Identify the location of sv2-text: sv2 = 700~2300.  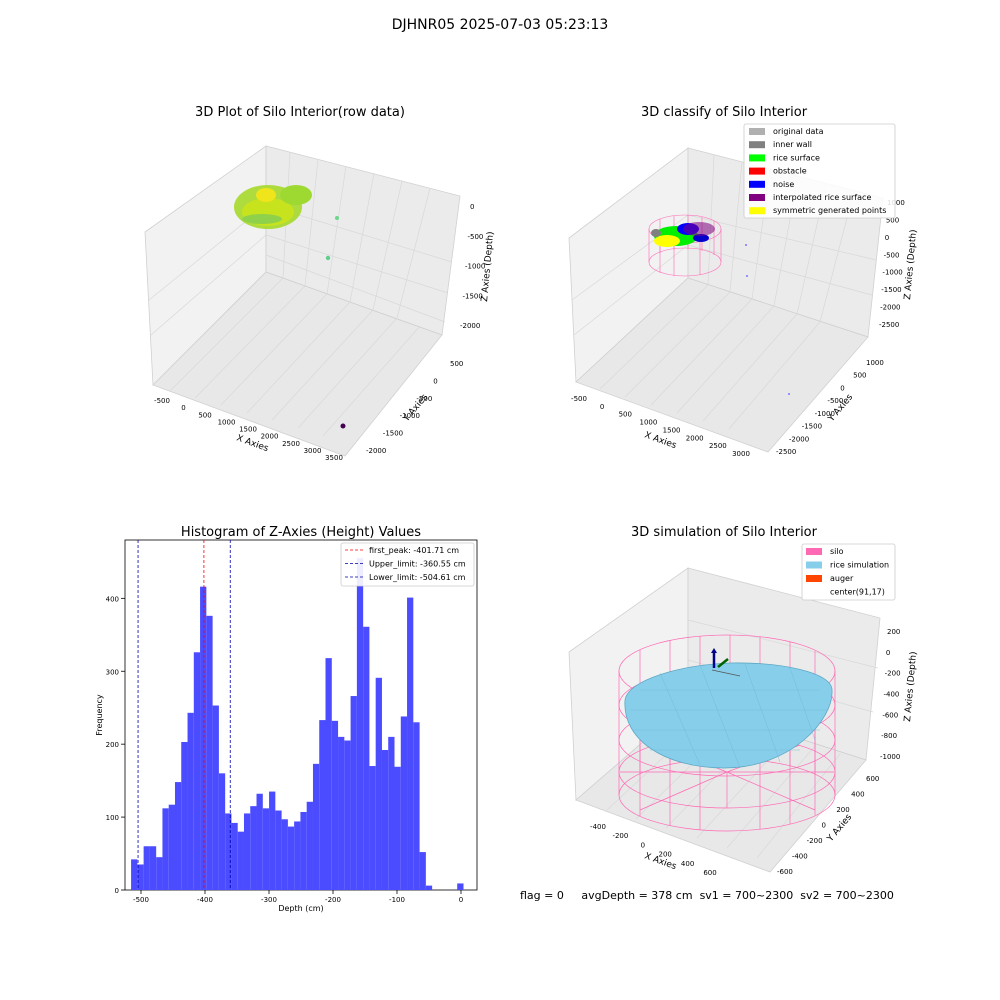
(847, 895).